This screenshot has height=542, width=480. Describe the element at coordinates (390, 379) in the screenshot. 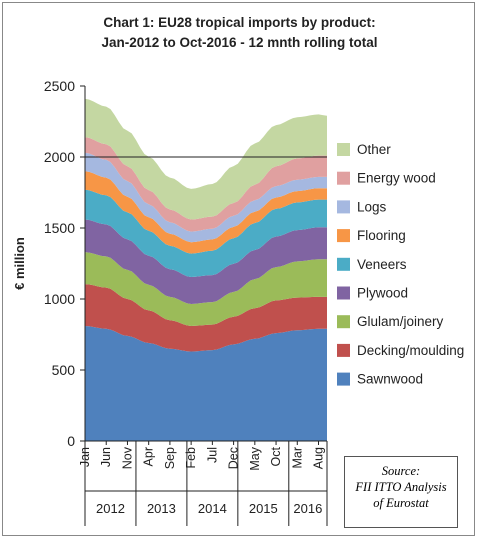

I see `legend-label: Sawnwood` at that location.